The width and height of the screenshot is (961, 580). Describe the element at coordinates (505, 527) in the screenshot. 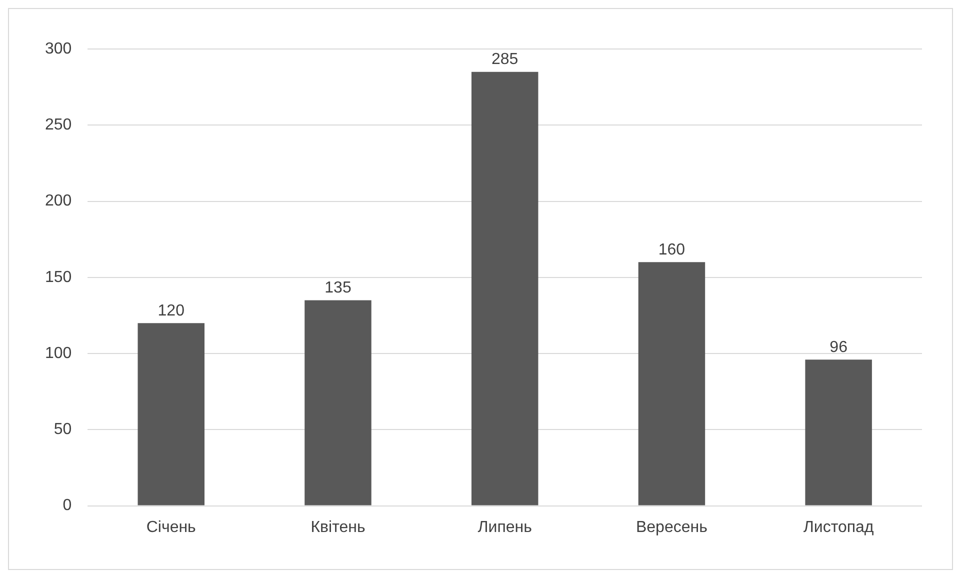

I see `x-tick-label: Липень` at that location.